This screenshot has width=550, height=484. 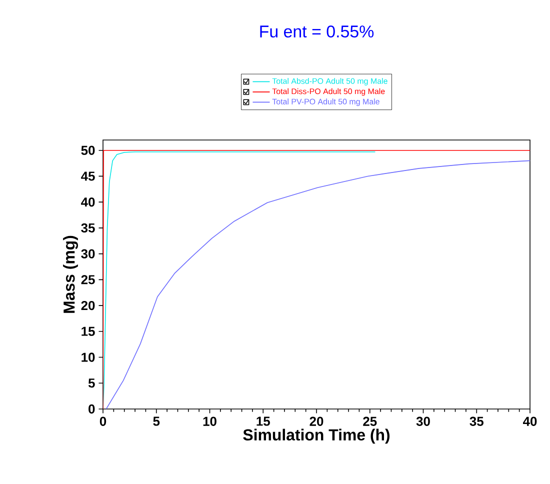 I want to click on y-tick-label: 50, so click(x=88, y=150).